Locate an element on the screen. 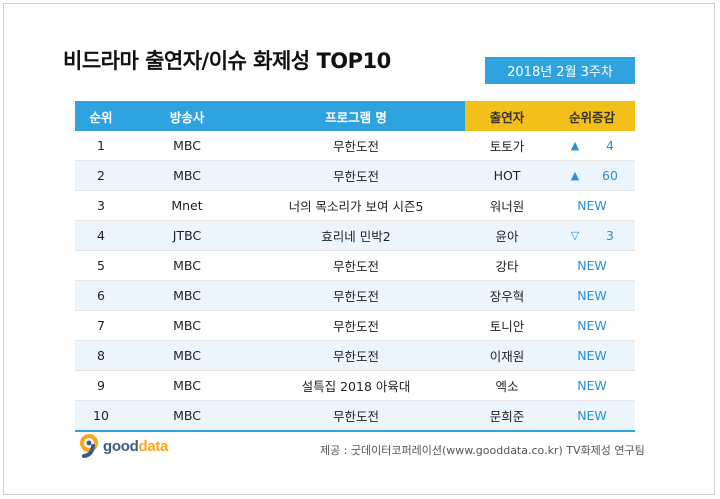 This screenshot has height=499, width=720. channel-cell: Mnet is located at coordinates (187, 205).